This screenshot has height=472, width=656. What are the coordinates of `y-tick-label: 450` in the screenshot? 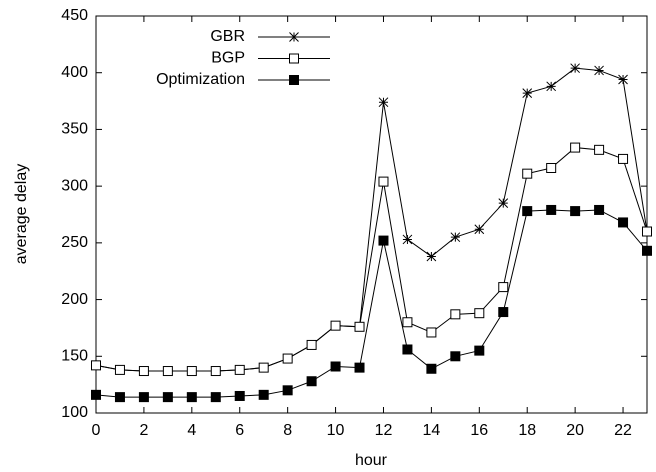 It's located at (74, 15).